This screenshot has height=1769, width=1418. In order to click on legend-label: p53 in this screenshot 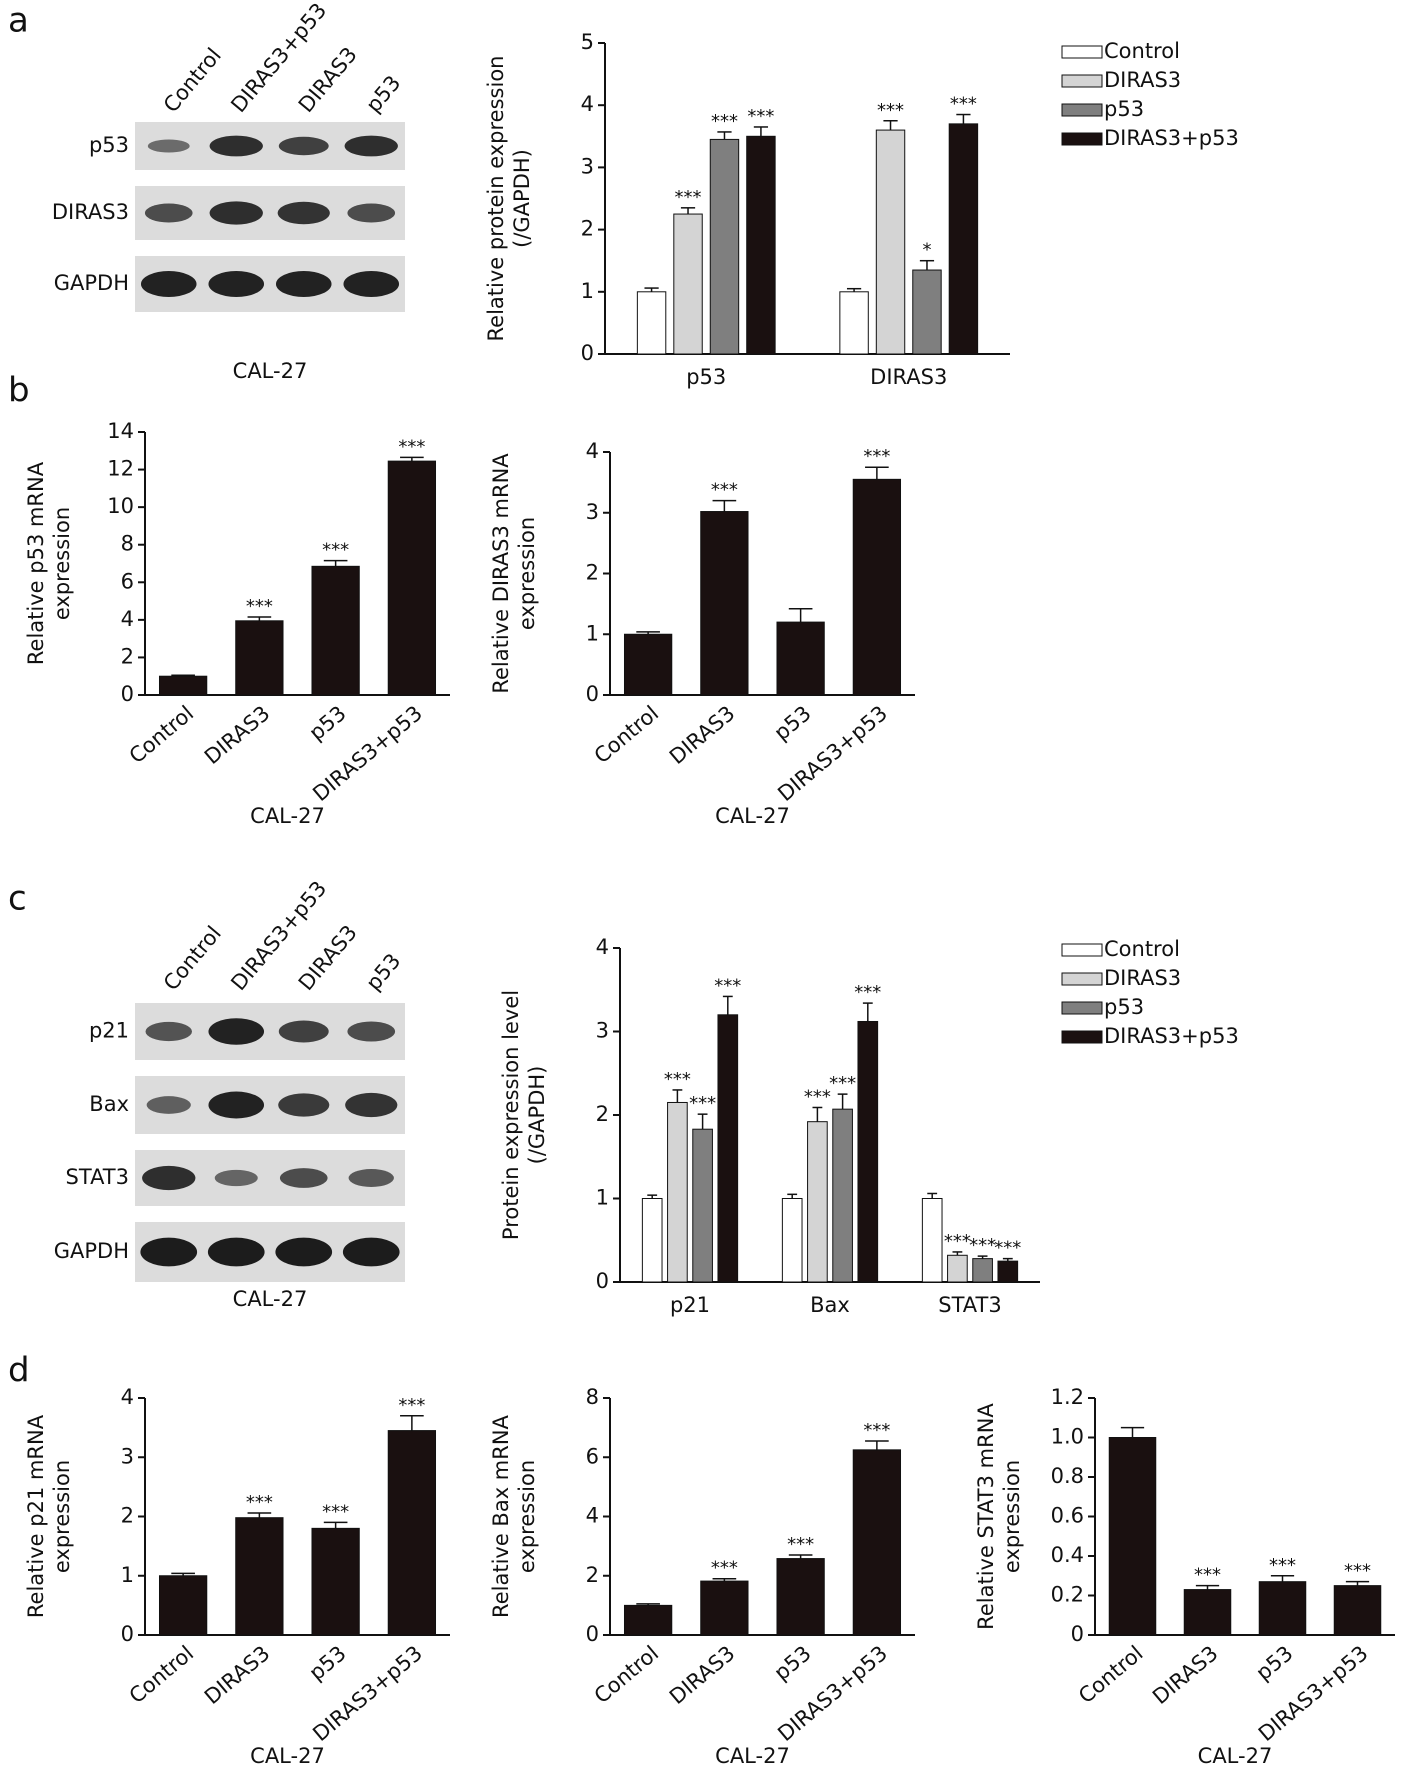, I will do `click(1124, 1007)`.